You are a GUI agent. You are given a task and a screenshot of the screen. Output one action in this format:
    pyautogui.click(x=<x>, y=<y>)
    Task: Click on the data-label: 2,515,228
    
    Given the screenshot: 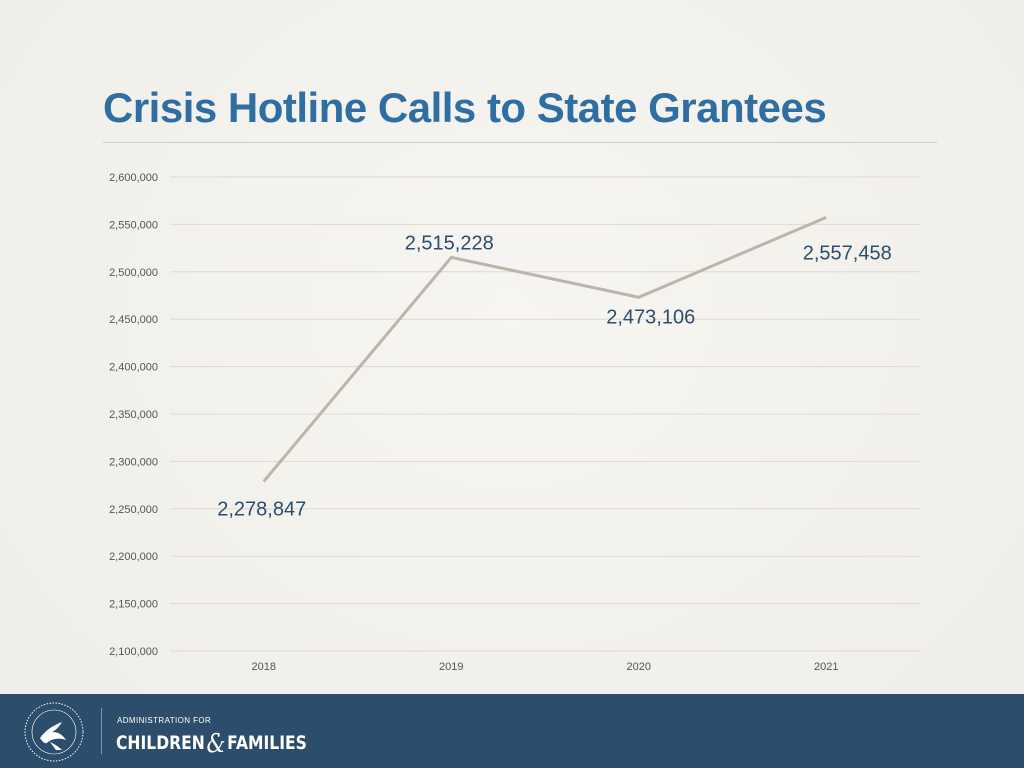 What is the action you would take?
    pyautogui.click(x=449, y=243)
    